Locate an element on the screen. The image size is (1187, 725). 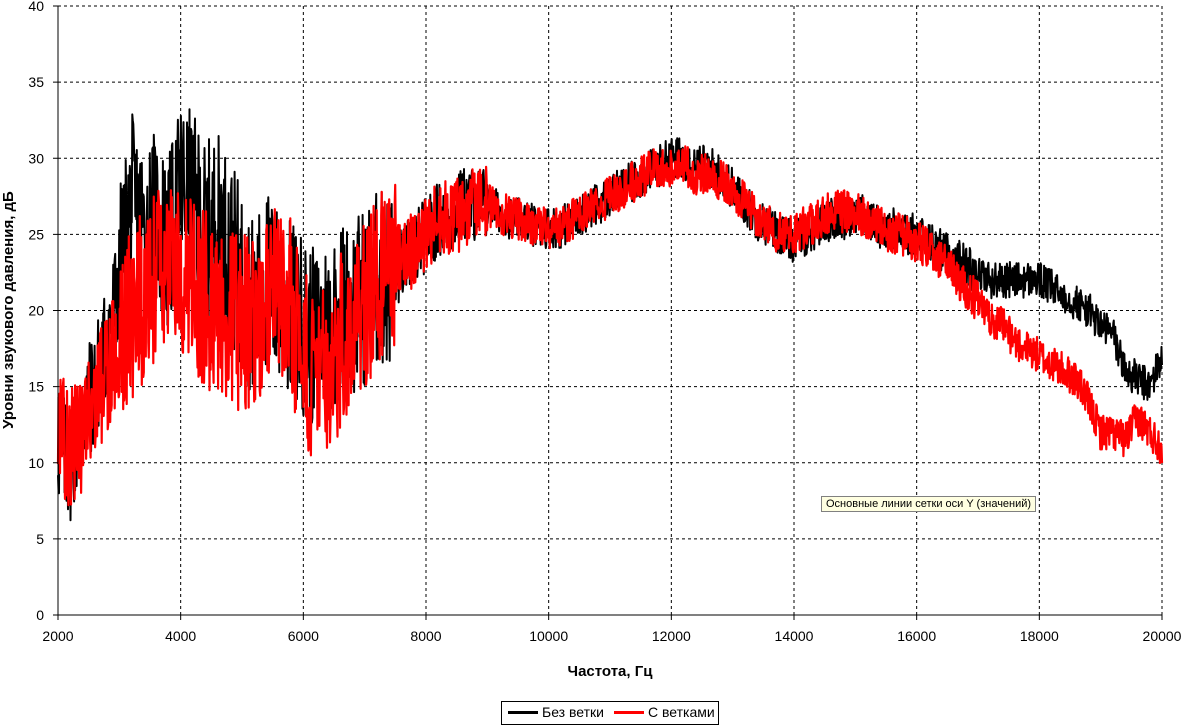
y-tick-label: 0 is located at coordinates (40, 615).